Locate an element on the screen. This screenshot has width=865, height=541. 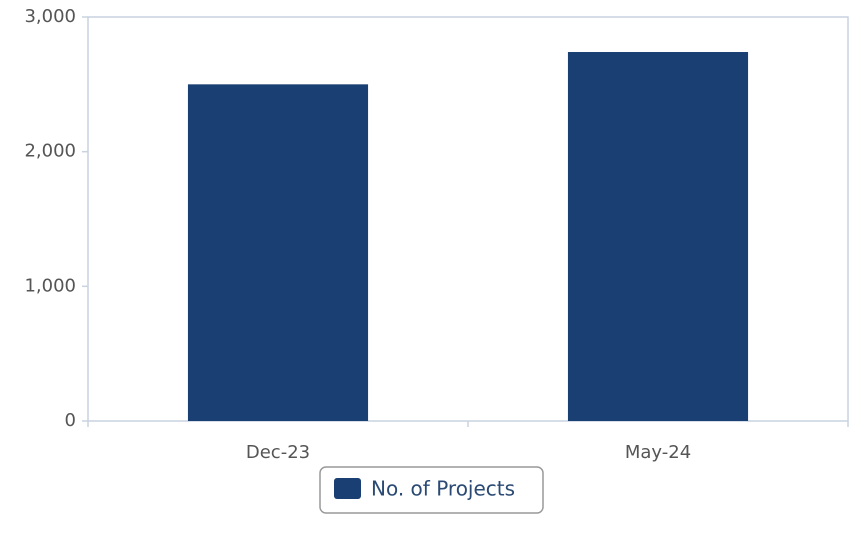
legend-box is located at coordinates (431, 490).